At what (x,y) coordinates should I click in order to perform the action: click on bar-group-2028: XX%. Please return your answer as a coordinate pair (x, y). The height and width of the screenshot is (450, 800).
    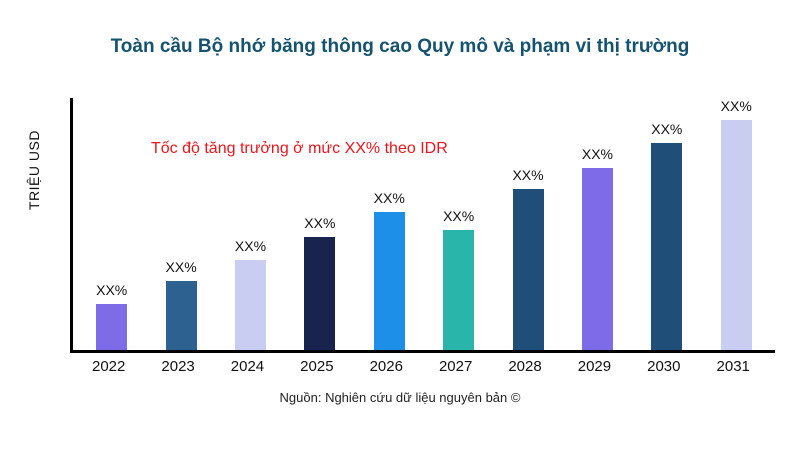
    Looking at the image, I should click on (528, 258).